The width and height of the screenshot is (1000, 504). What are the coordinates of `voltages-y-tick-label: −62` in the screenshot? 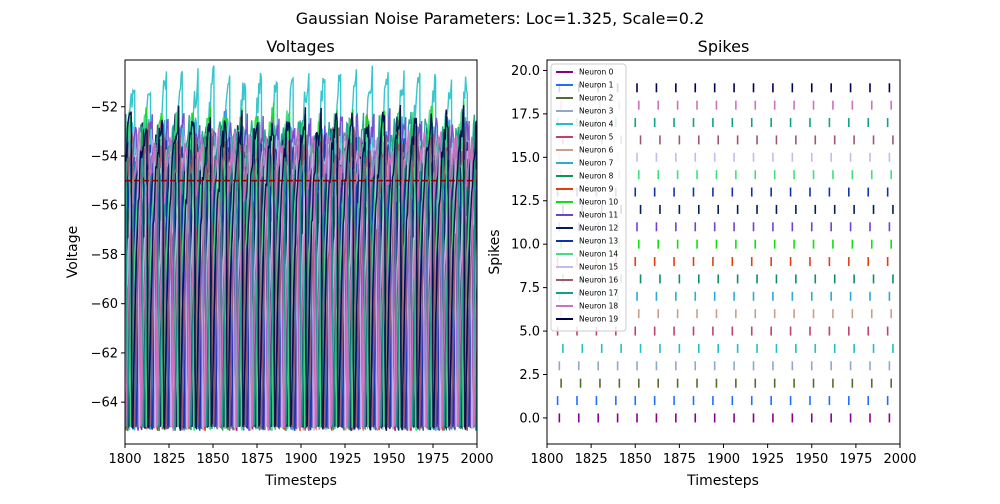 It's located at (104, 353).